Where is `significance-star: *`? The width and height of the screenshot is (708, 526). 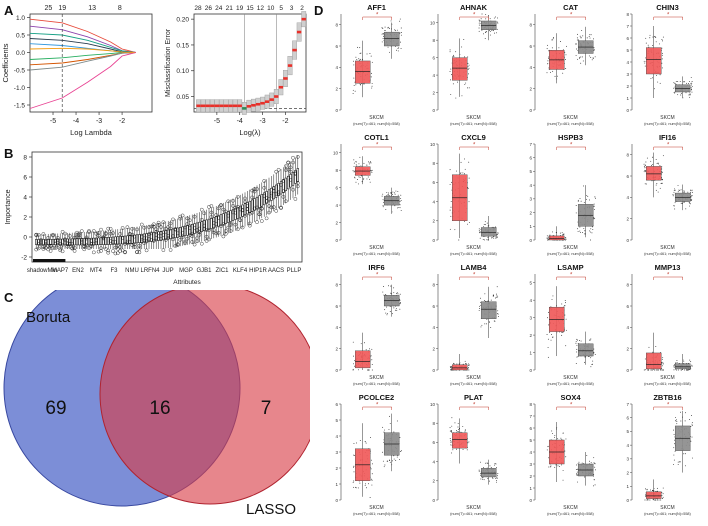 significance-star: * is located at coordinates (571, 276).